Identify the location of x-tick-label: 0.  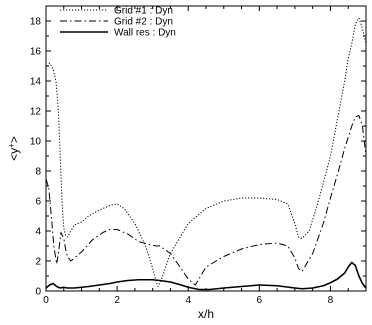
(46, 300).